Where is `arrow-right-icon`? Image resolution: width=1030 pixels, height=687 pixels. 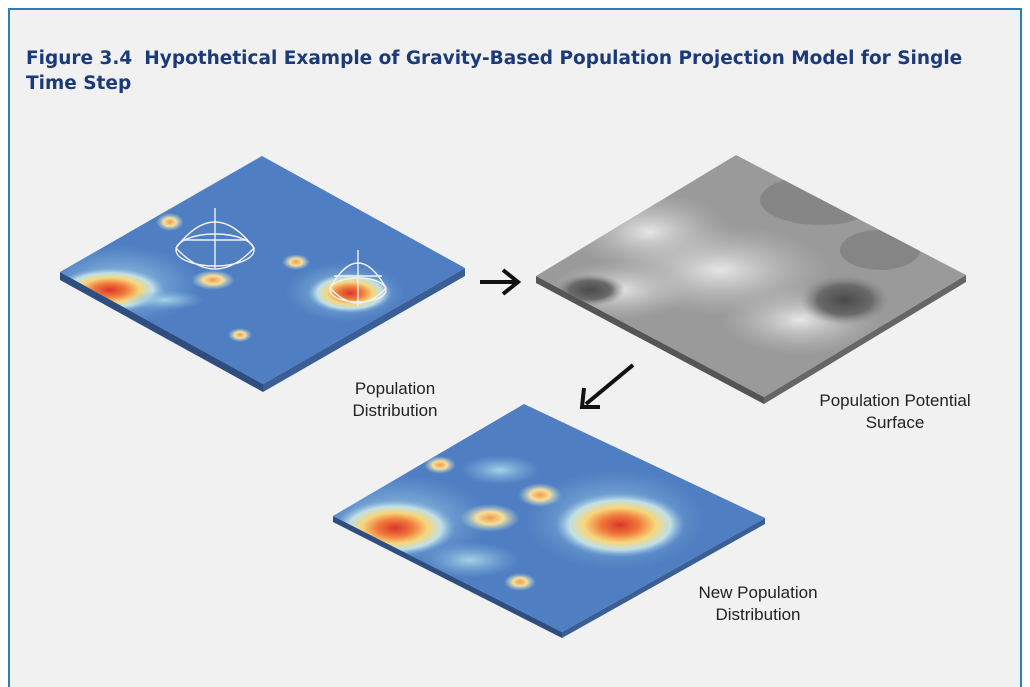
arrow-right-icon is located at coordinates (501, 282).